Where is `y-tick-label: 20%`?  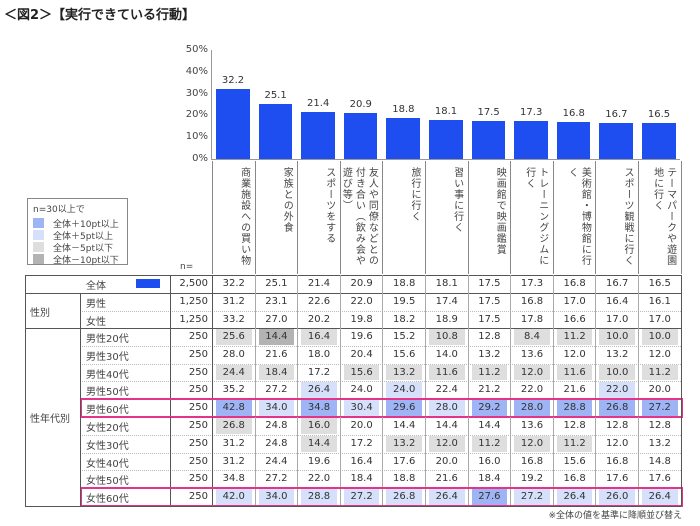
y-tick-label: 20% is located at coordinates (196, 115).